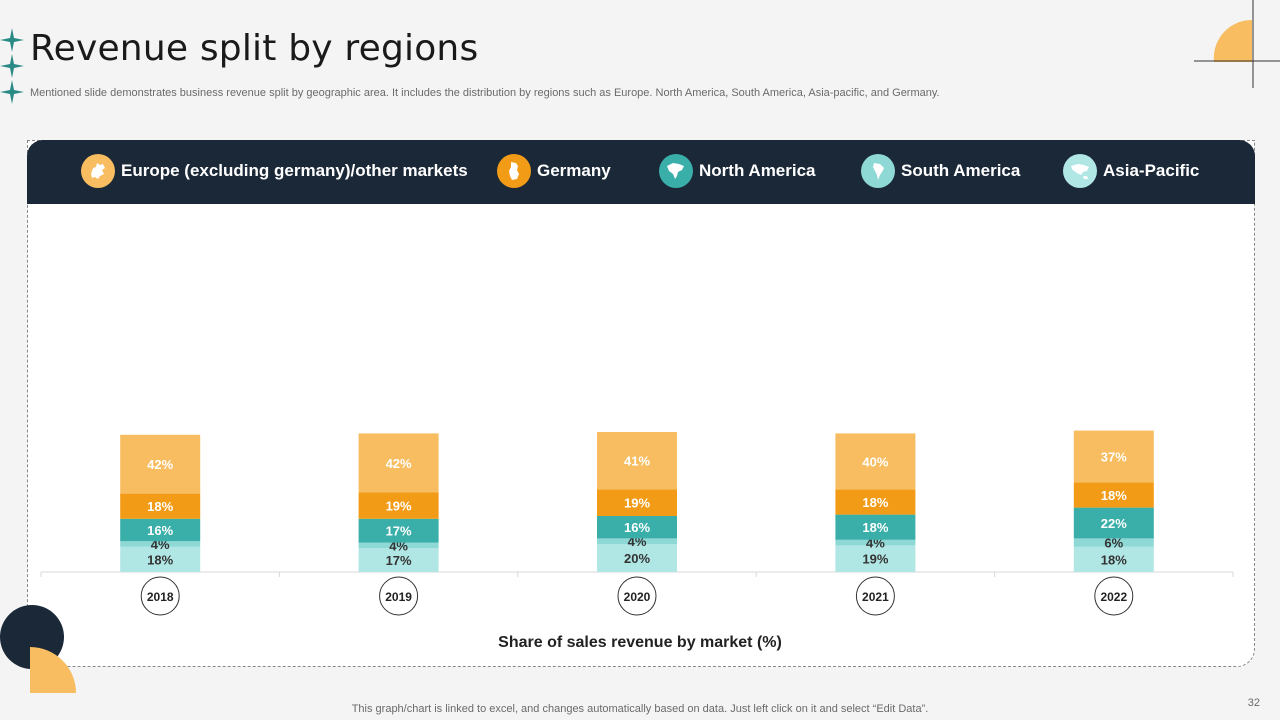 The width and height of the screenshot is (1280, 720). Describe the element at coordinates (1237, 44) in the screenshot. I see `corner-decoration-icon` at that location.